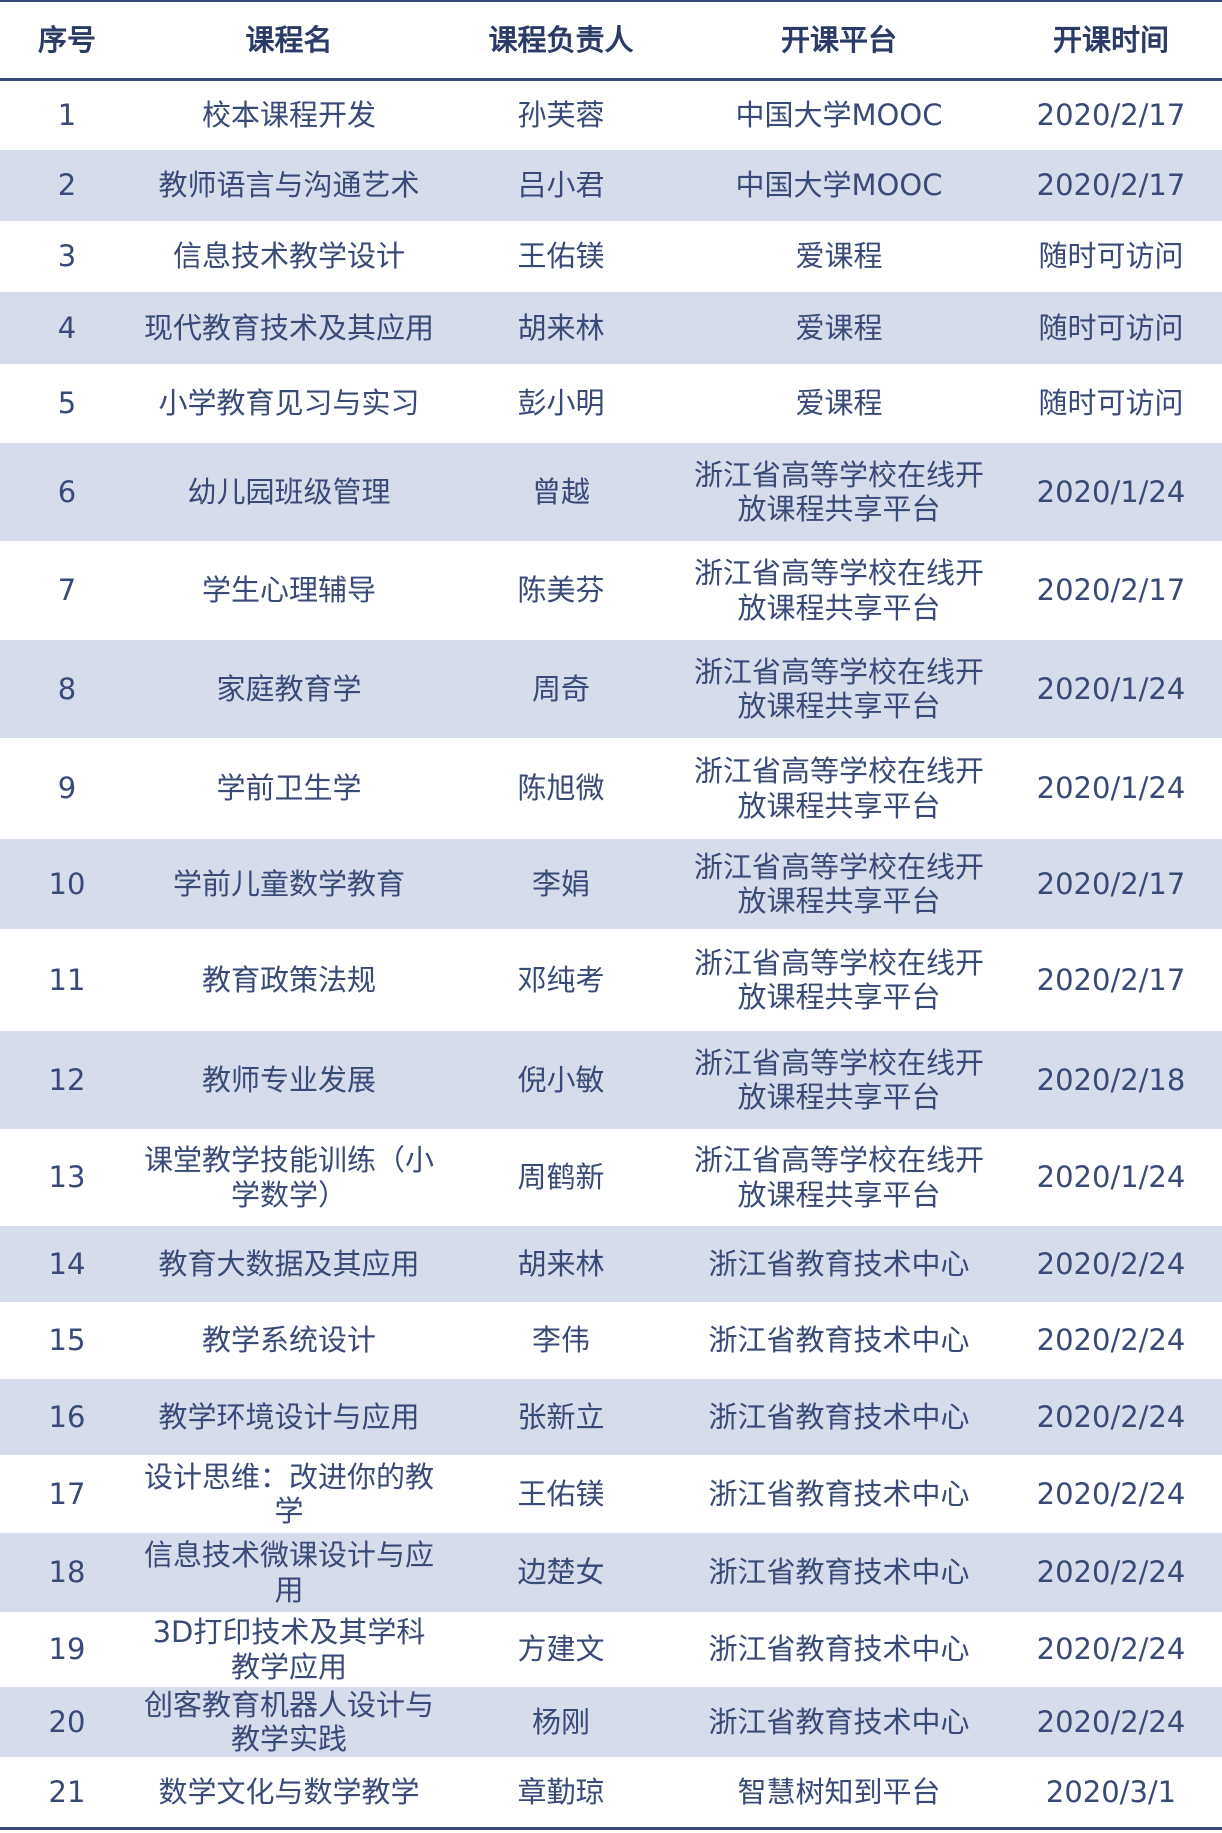 The image size is (1222, 1833). Describe the element at coordinates (839, 1793) in the screenshot. I see `table-cell: 智慧树知到平台` at that location.